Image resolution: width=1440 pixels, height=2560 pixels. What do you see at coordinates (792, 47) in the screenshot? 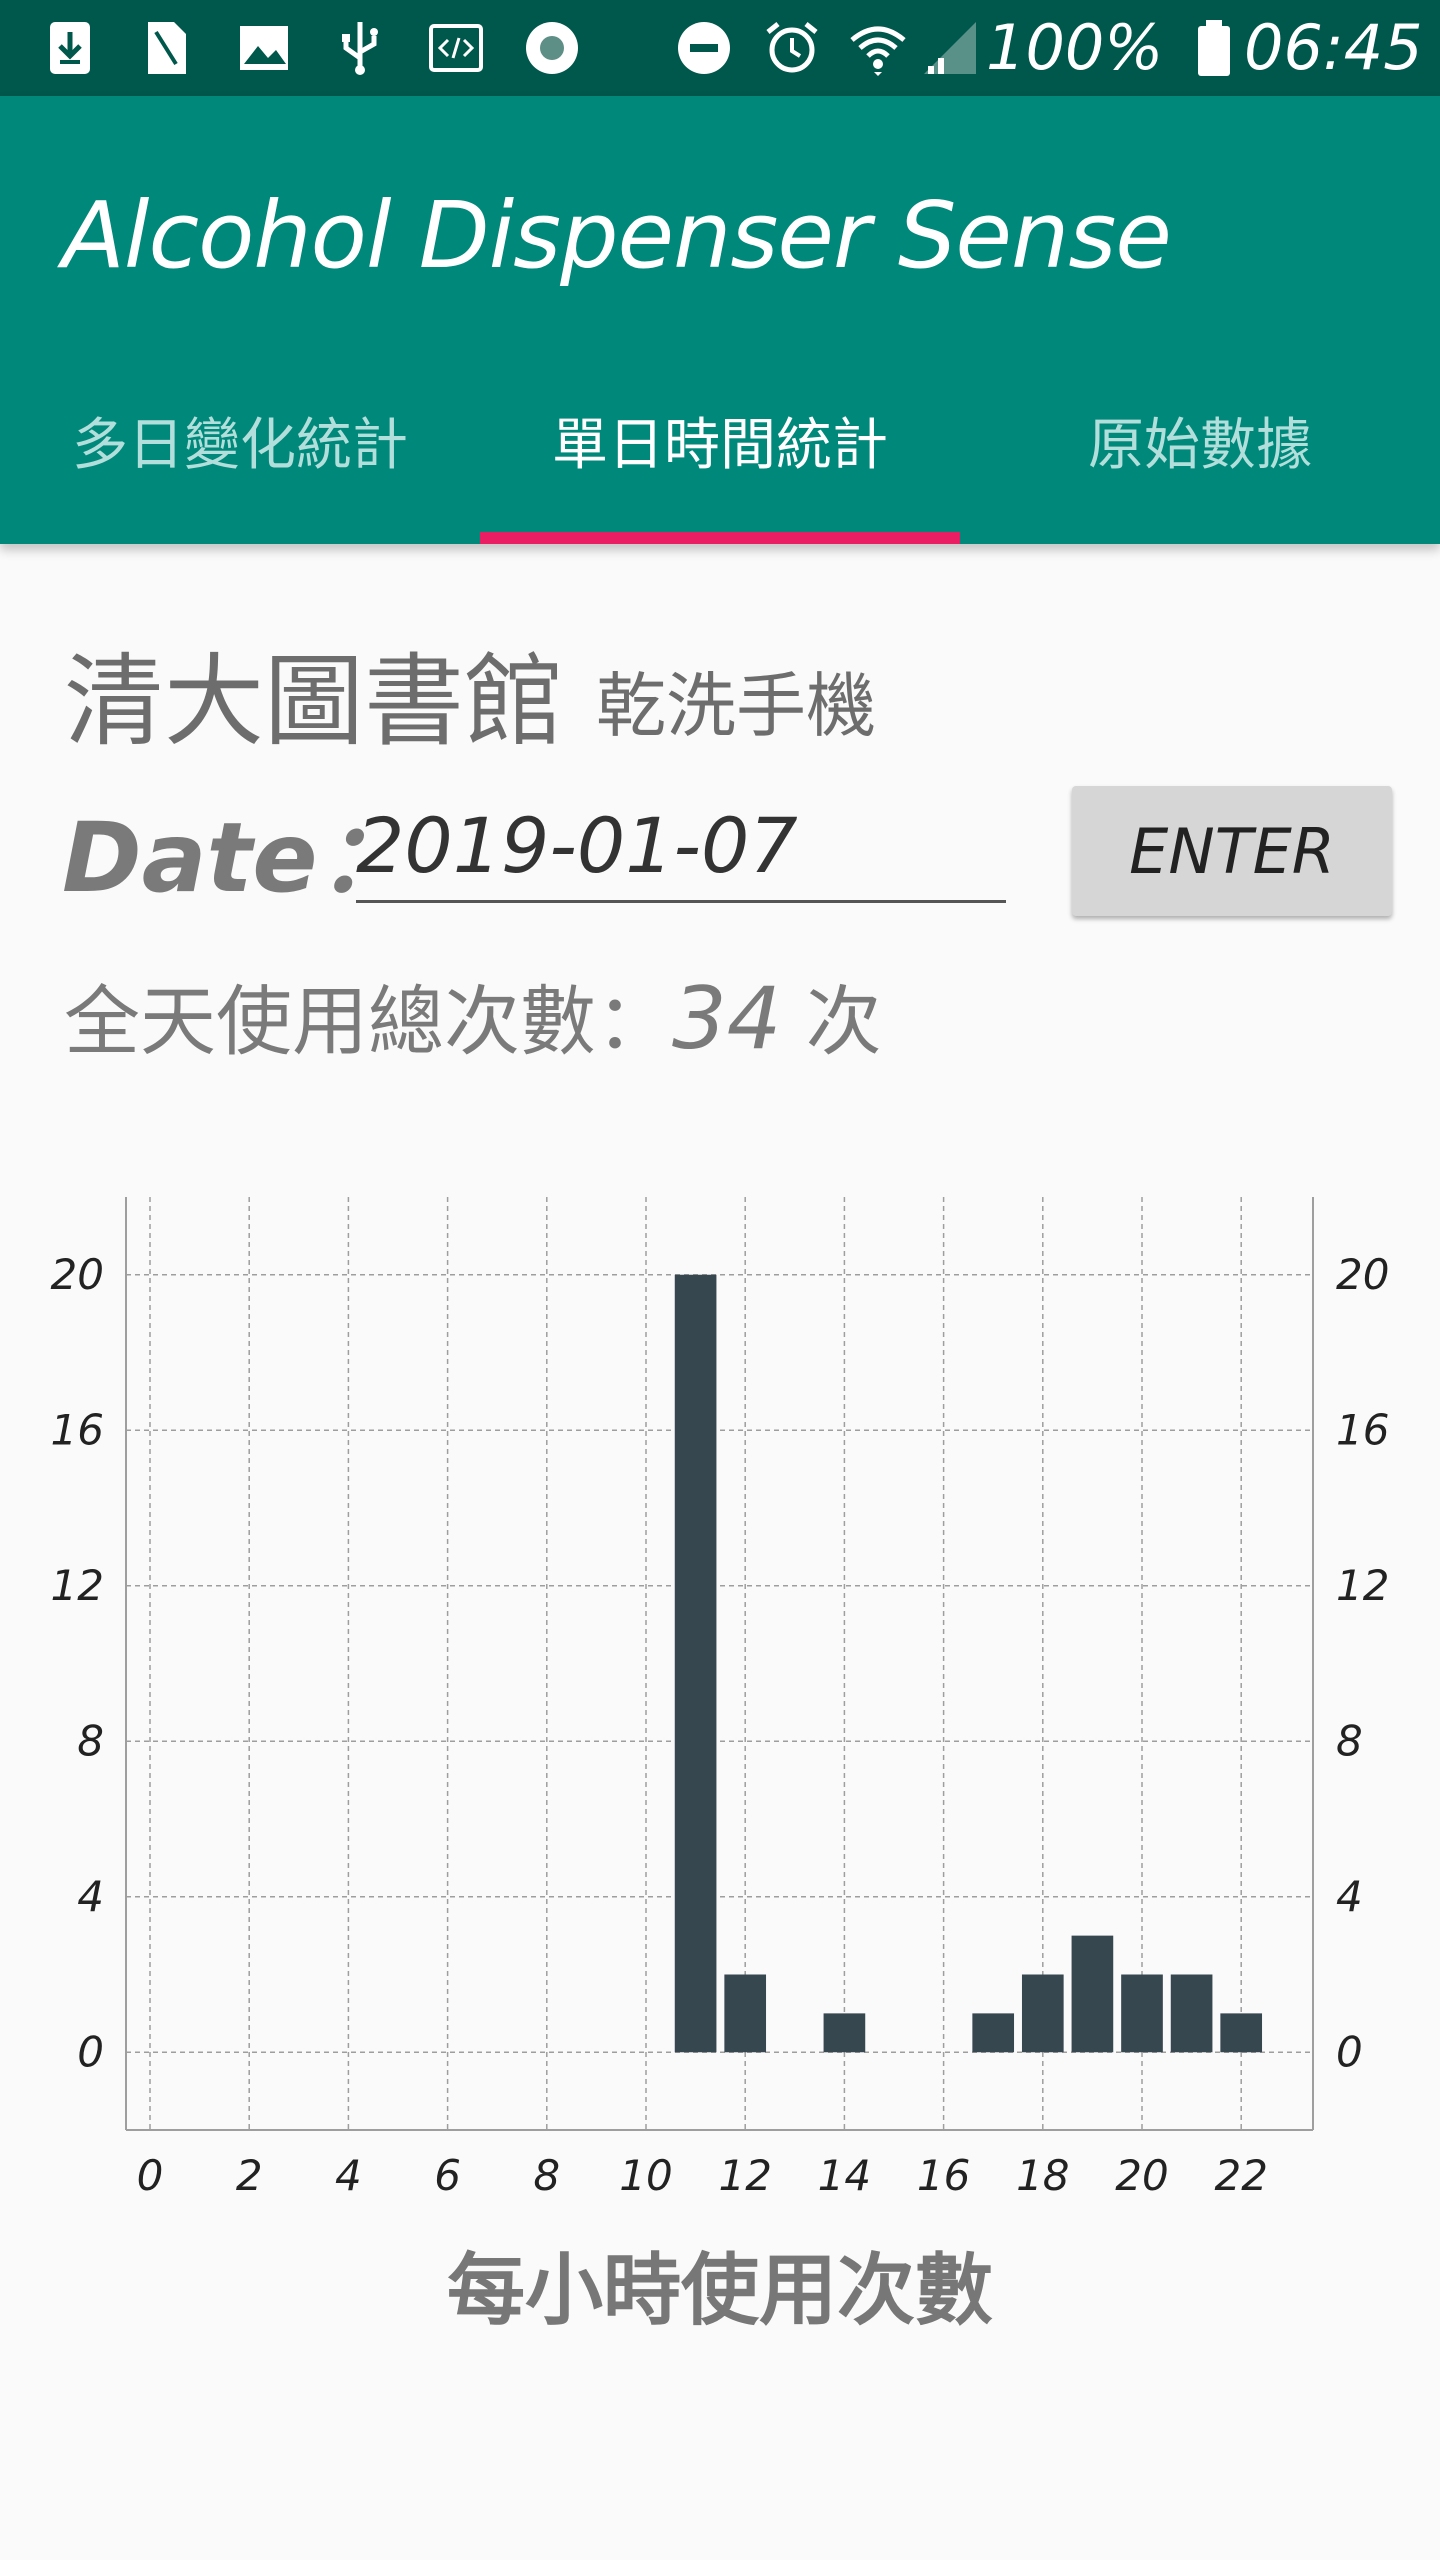
I see `alarm-icon` at bounding box center [792, 47].